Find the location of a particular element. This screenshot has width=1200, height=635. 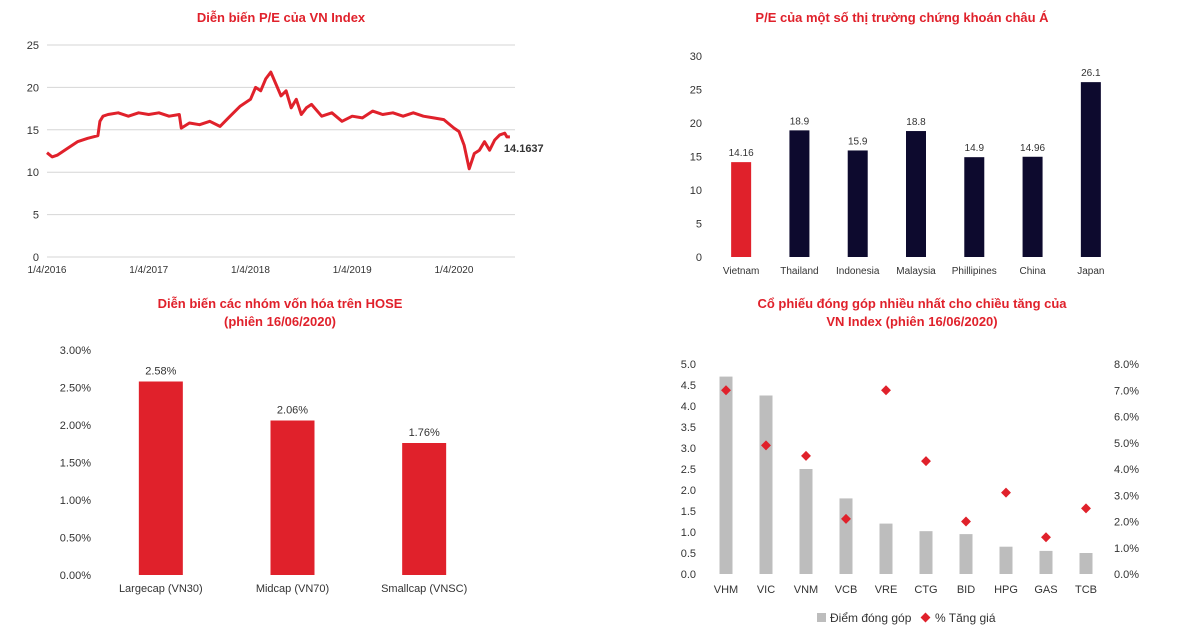

legend-label-bar: Điểm đóng góp is located at coordinates (871, 618).